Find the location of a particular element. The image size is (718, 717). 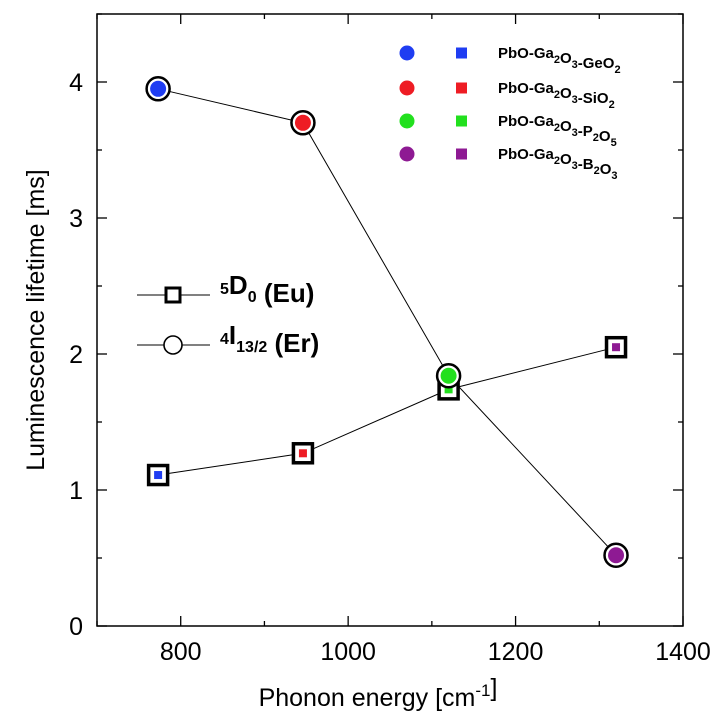

x-axis-title: Phonon energy [cm-1] is located at coordinates (378, 693).